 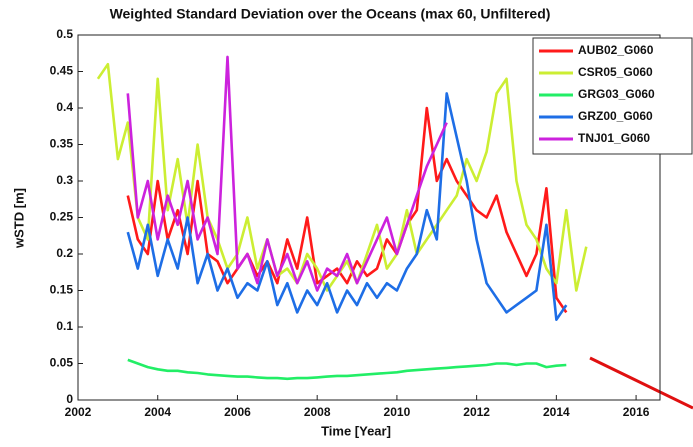 What do you see at coordinates (616, 94) in the screenshot?
I see `legend-label: GRG03_G060` at bounding box center [616, 94].